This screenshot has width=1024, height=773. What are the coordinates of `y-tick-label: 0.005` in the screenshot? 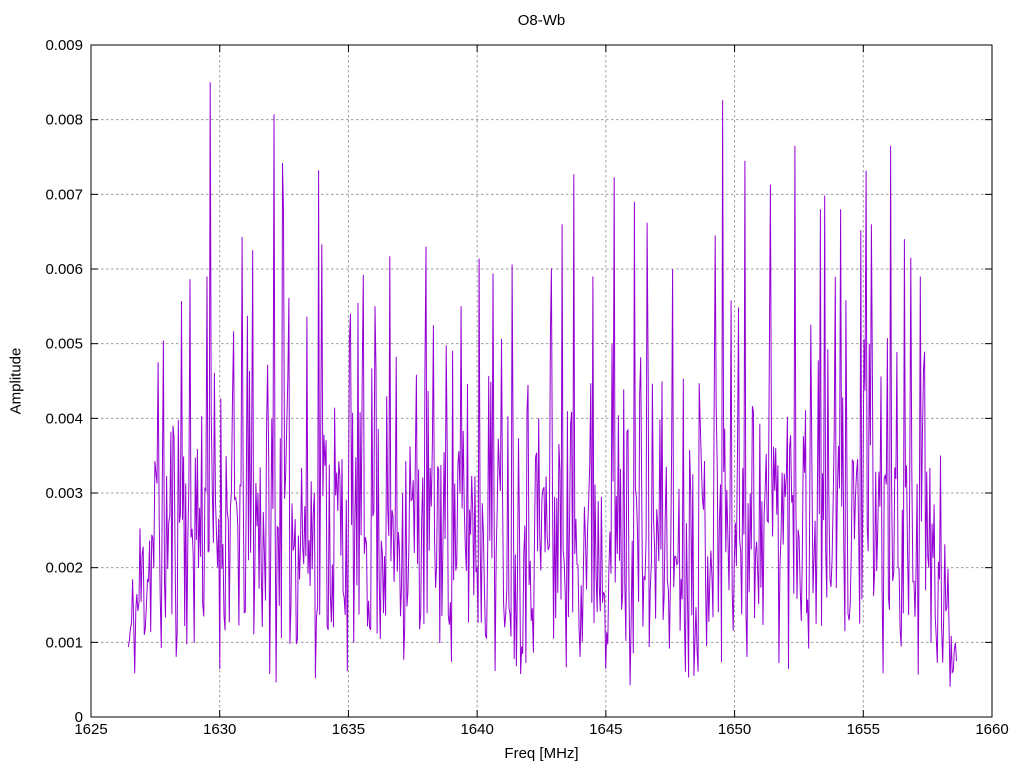 It's located at (64, 344).